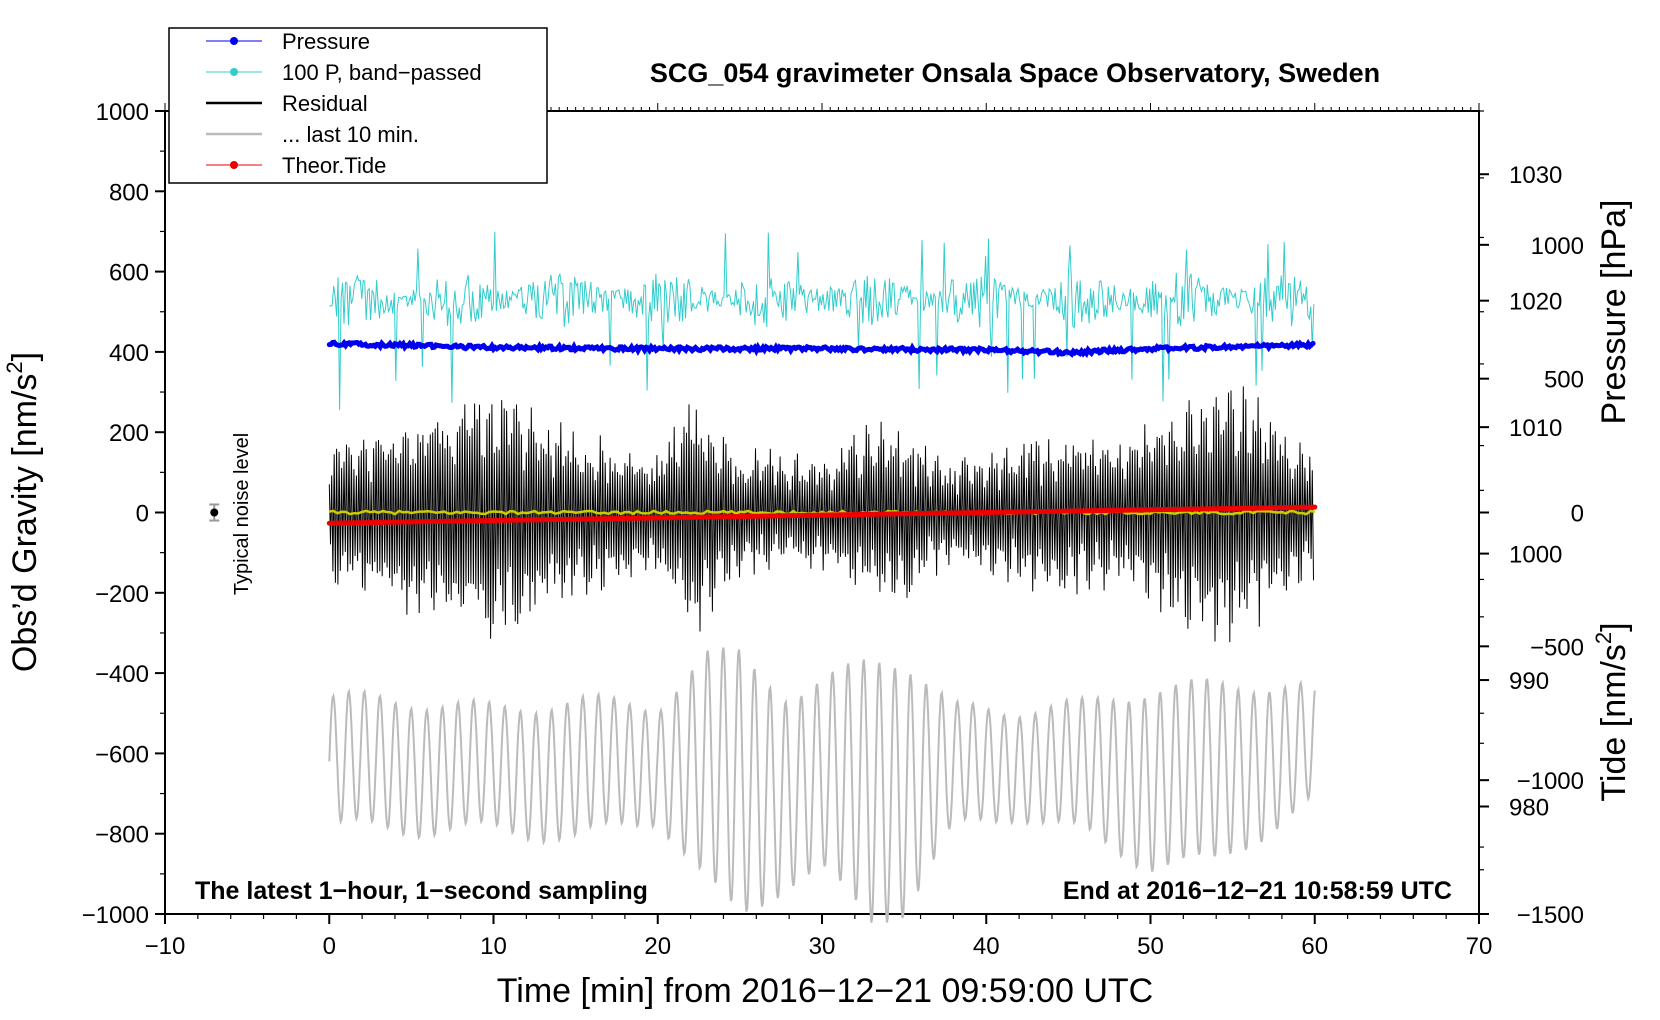  I want to click on y-left-tick-label: 0, so click(142, 514).